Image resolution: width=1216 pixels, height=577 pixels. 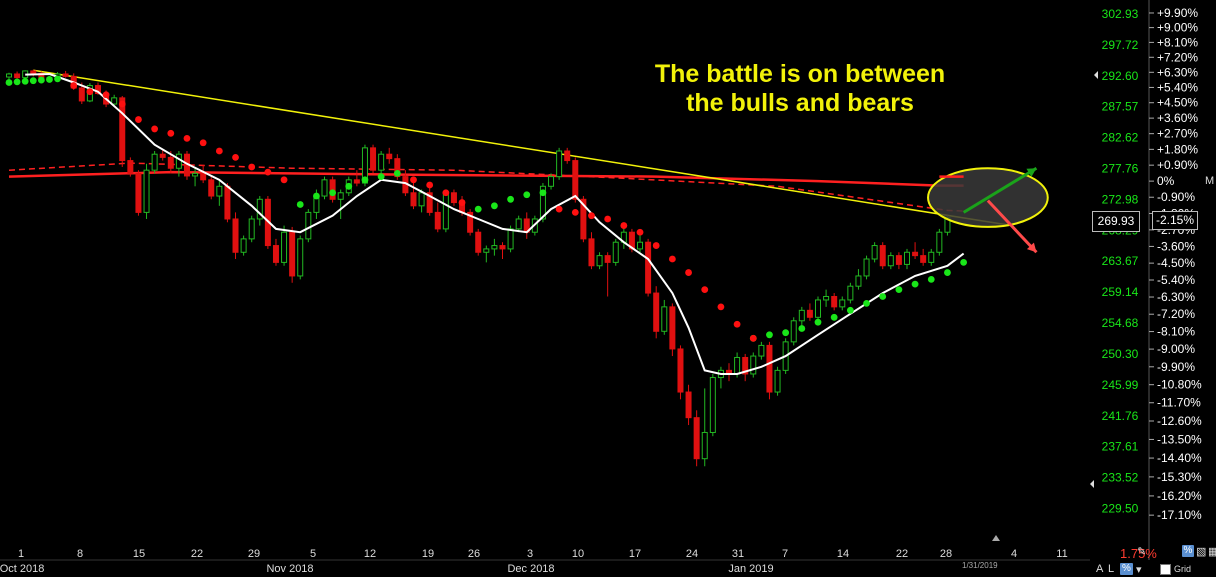 I want to click on price-tick-label: 297.72, so click(x=1120, y=45).